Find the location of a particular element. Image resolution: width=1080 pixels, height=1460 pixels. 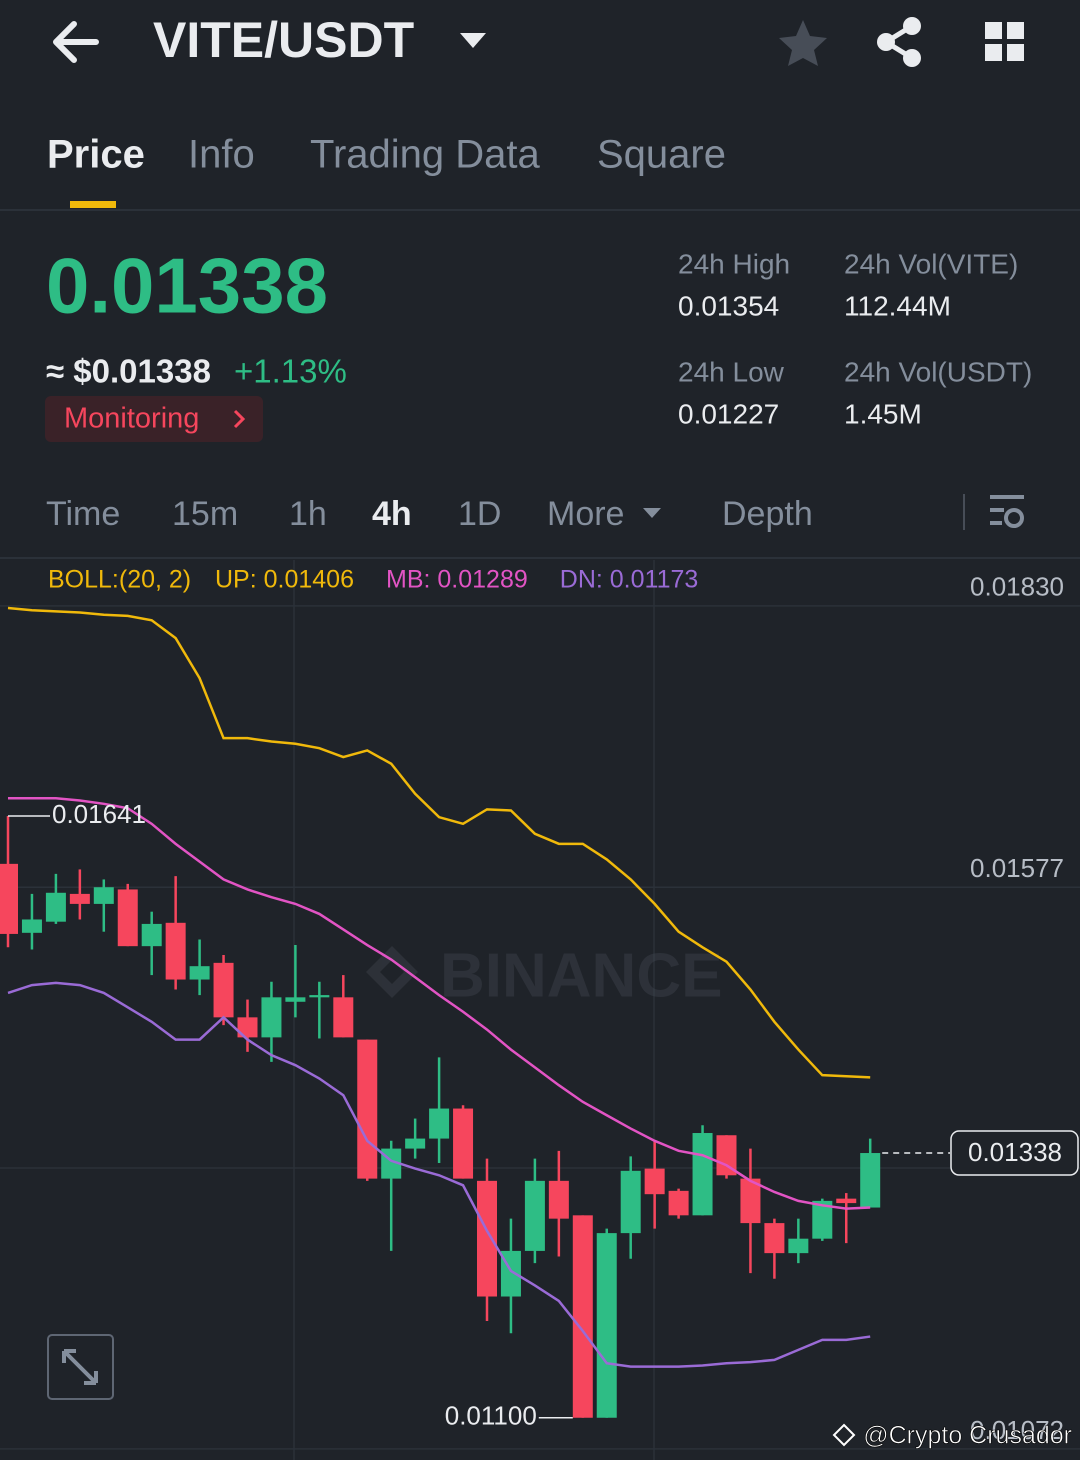

legend-entry: MB: 0.01289 is located at coordinates (457, 580).